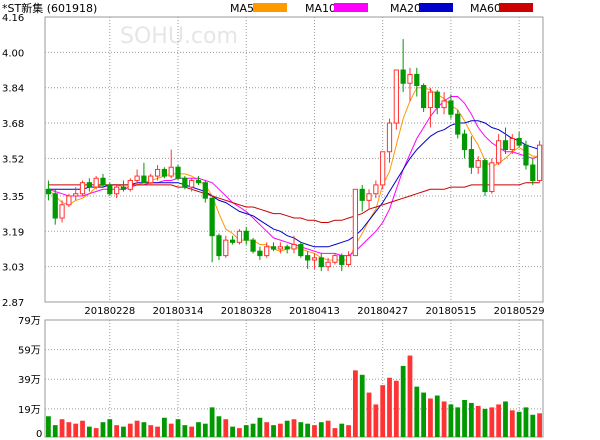 The height and width of the screenshot is (440, 600). Describe the element at coordinates (29, 410) in the screenshot. I see `volume-tick-label: 19万` at that location.